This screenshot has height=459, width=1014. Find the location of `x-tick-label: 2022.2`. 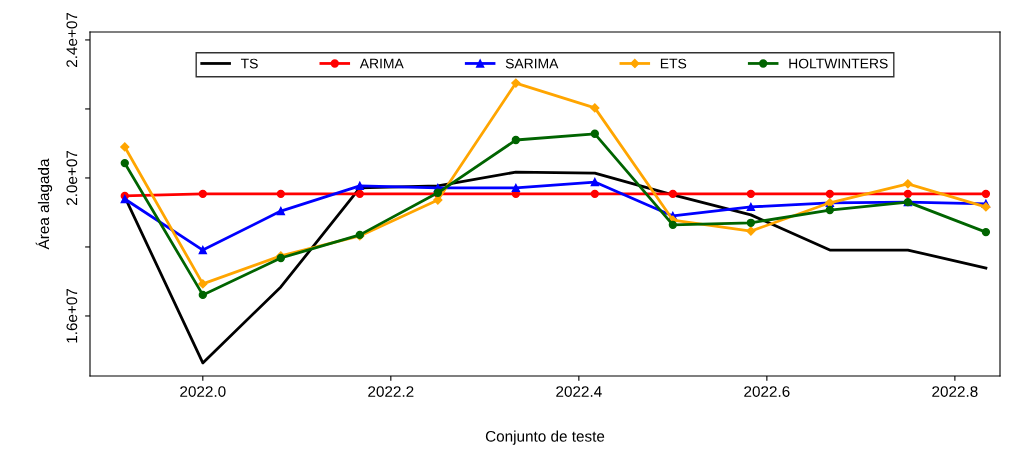

x-tick-label: 2022.2 is located at coordinates (391, 391).